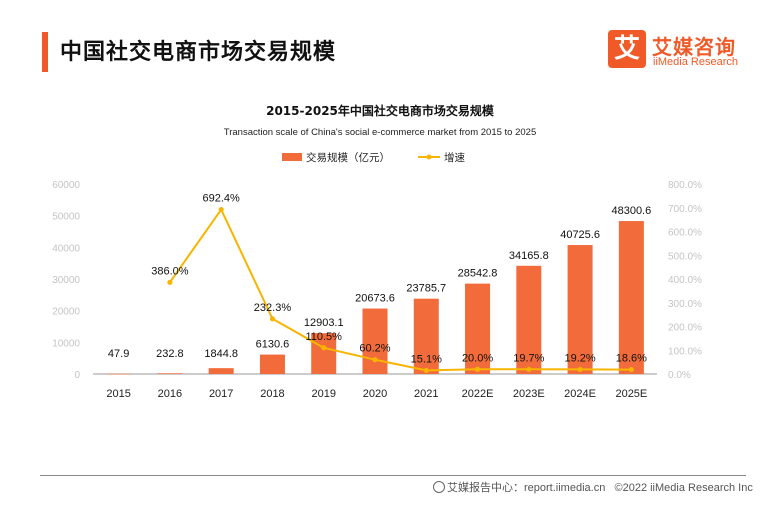 The image size is (768, 507). I want to click on footer-copyright: ©2022 iiMedia Research Inc, so click(683, 488).